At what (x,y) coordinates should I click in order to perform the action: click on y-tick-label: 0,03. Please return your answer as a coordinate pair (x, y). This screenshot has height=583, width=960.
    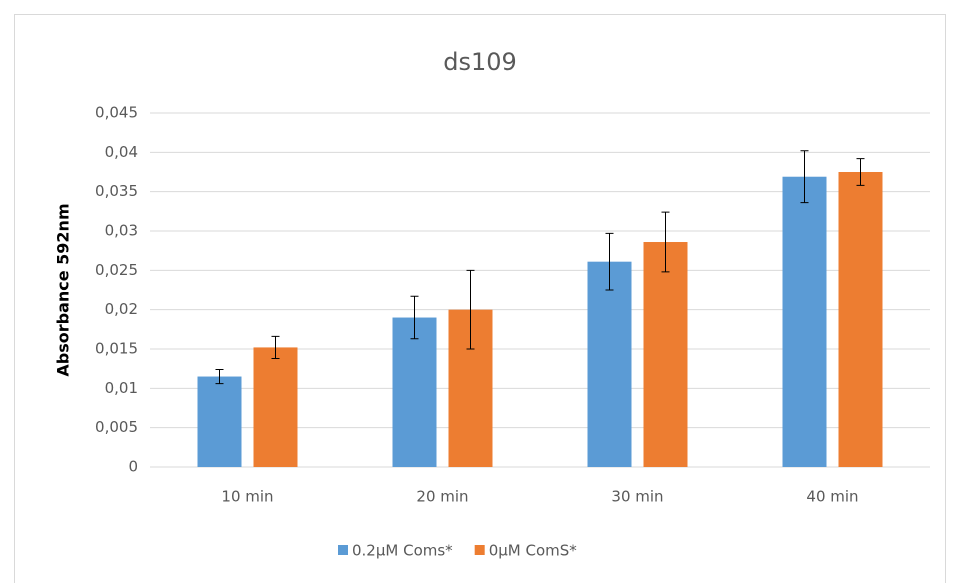
    Looking at the image, I should click on (121, 231).